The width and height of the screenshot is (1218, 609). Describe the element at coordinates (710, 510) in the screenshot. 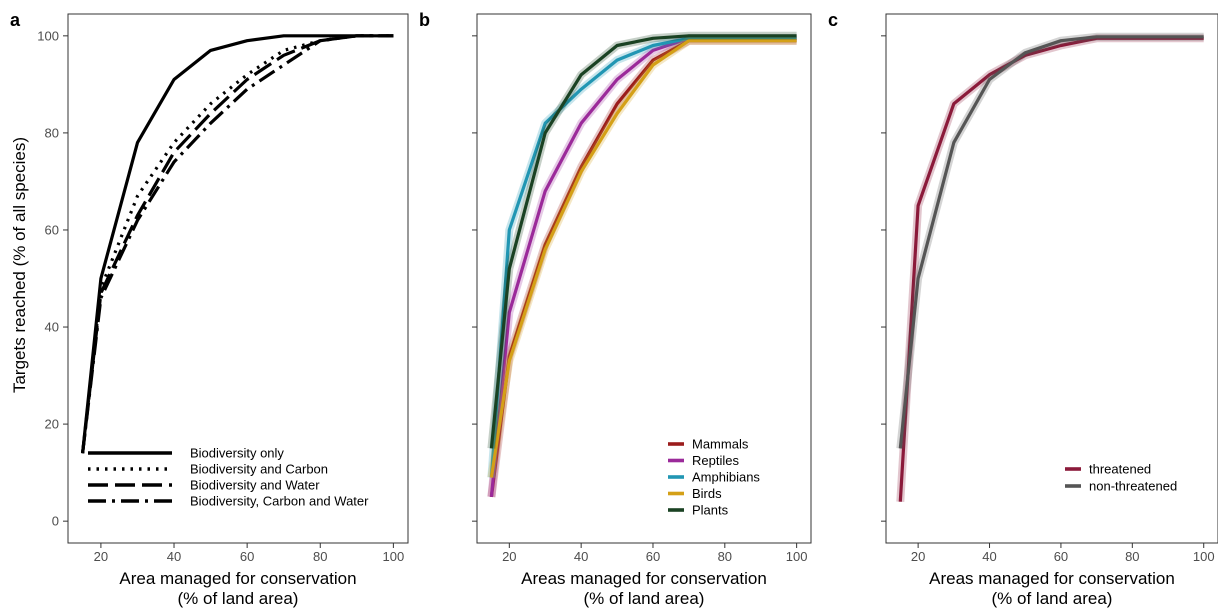

I see `legend-label-plants: Plants` at that location.